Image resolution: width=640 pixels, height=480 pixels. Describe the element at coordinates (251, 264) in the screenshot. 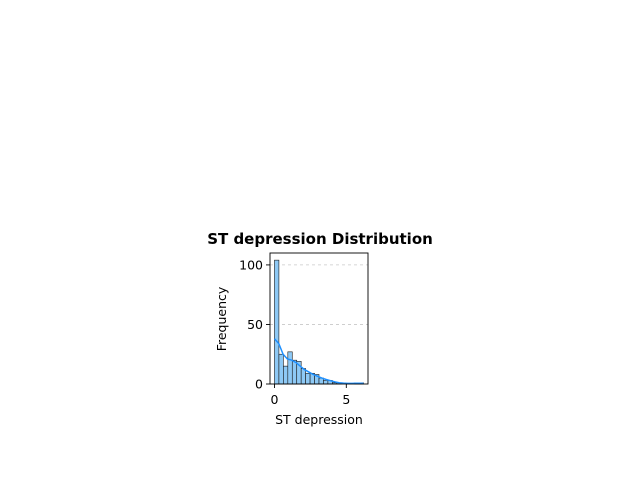

I see `y-tick-label: 100` at that location.